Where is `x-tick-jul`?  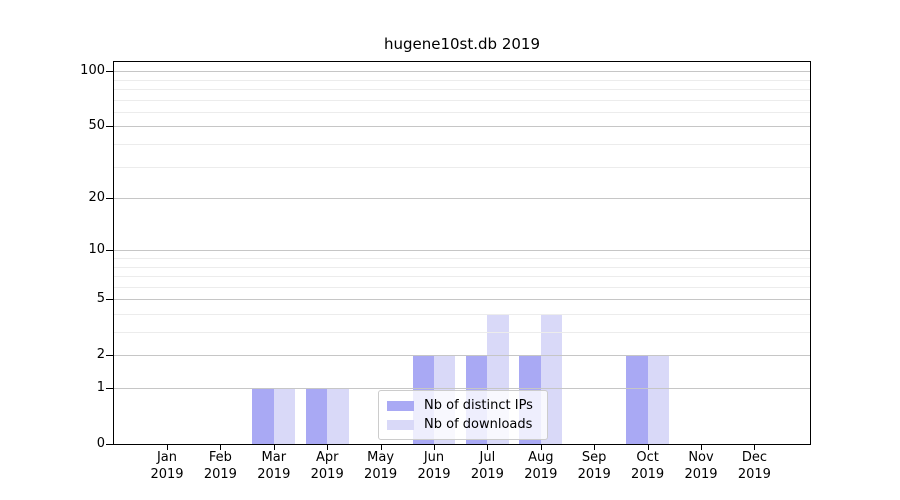
x-tick-jul is located at coordinates (488, 447).